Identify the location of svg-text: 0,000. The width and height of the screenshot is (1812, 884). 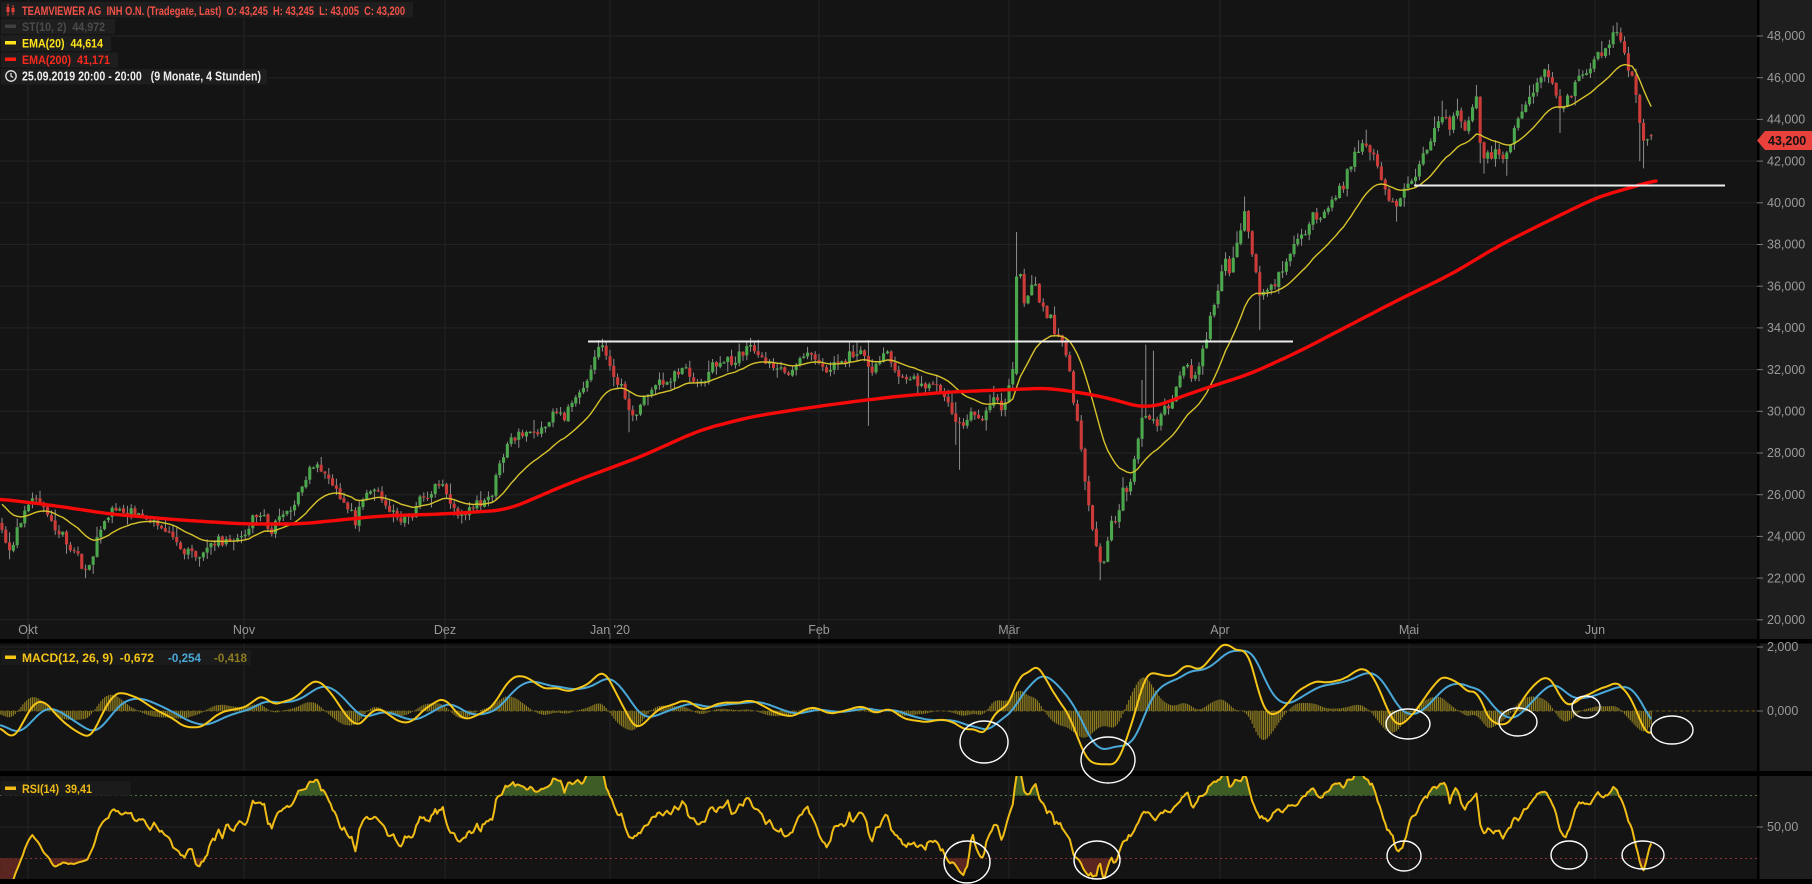
(1782, 711).